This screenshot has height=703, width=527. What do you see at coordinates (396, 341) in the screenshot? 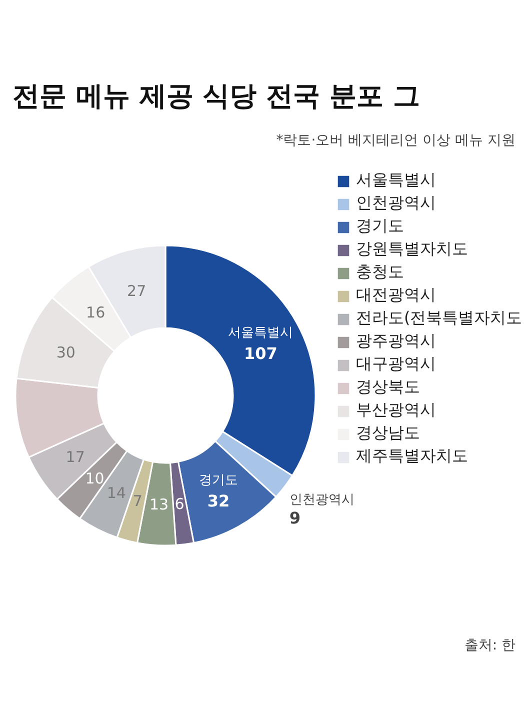
I see `legend-label: 광주광역시` at bounding box center [396, 341].